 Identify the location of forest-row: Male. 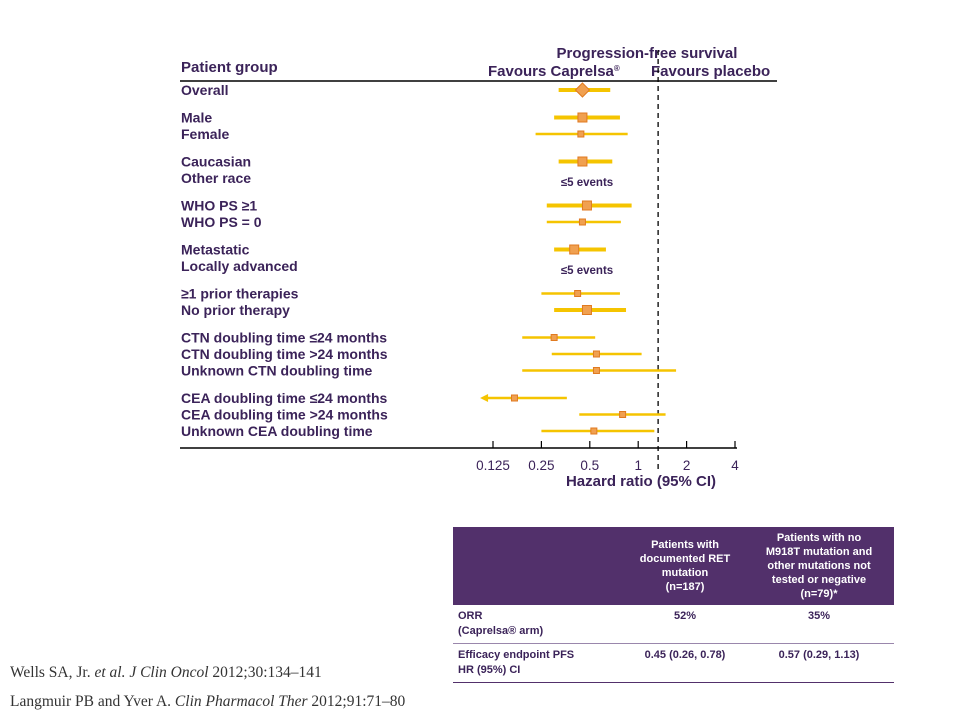
(400, 118).